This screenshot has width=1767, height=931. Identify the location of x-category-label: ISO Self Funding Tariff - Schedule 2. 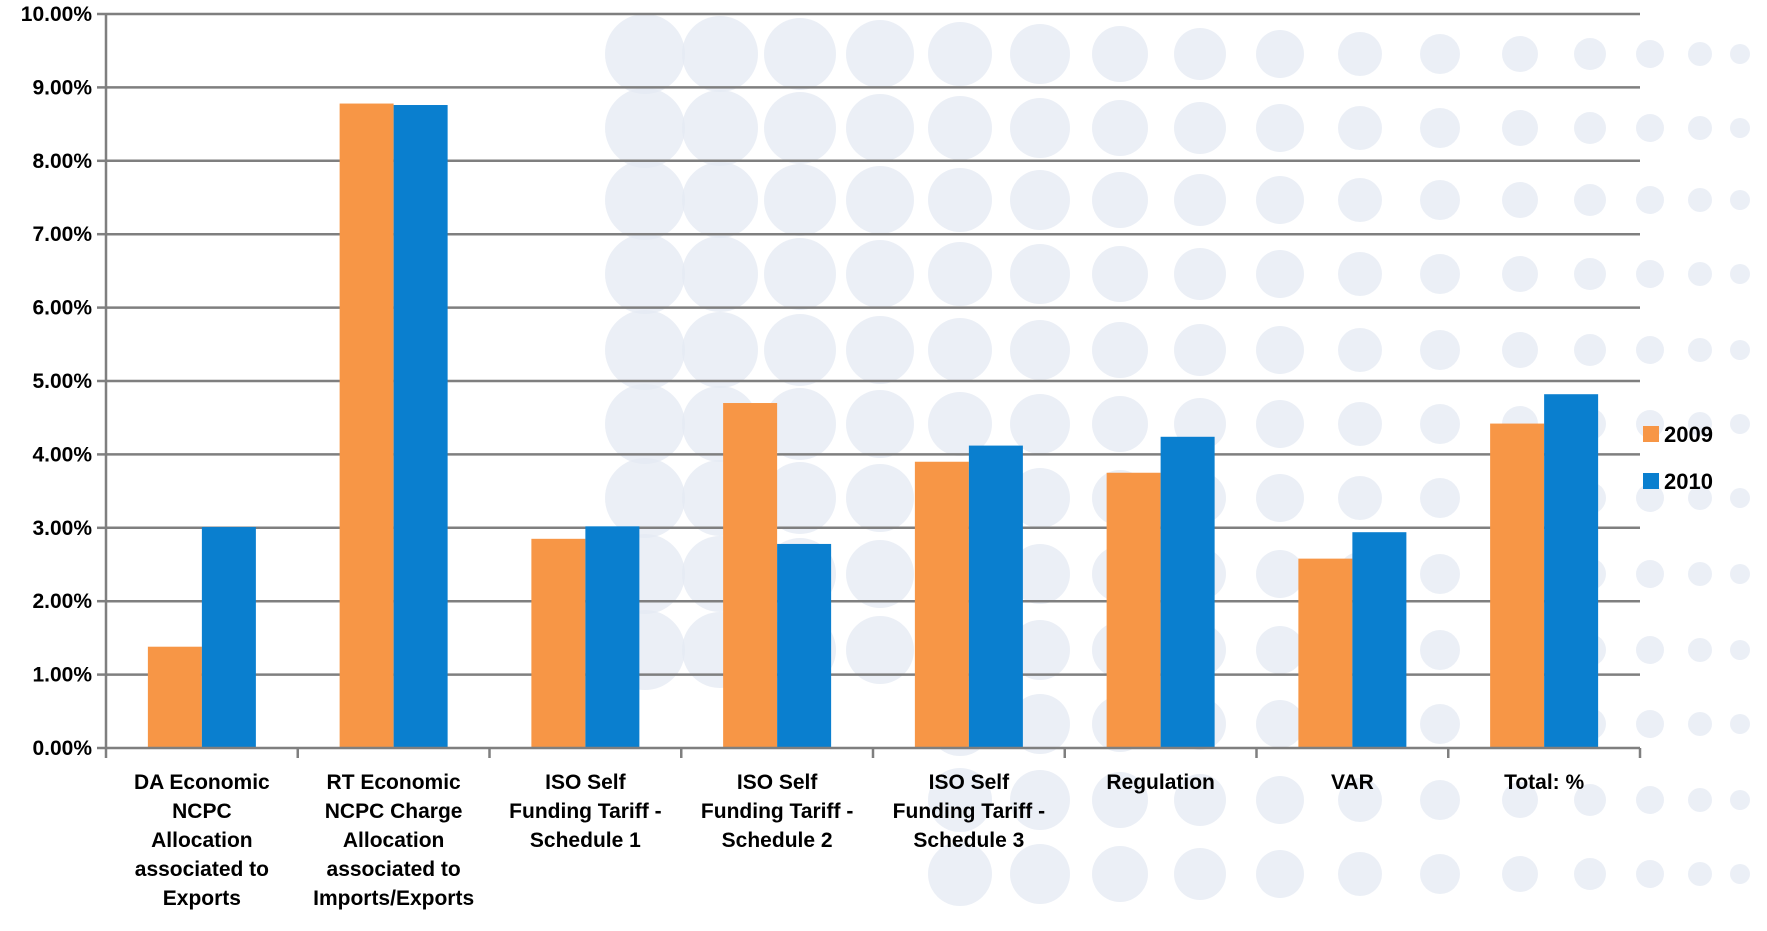
(777, 811).